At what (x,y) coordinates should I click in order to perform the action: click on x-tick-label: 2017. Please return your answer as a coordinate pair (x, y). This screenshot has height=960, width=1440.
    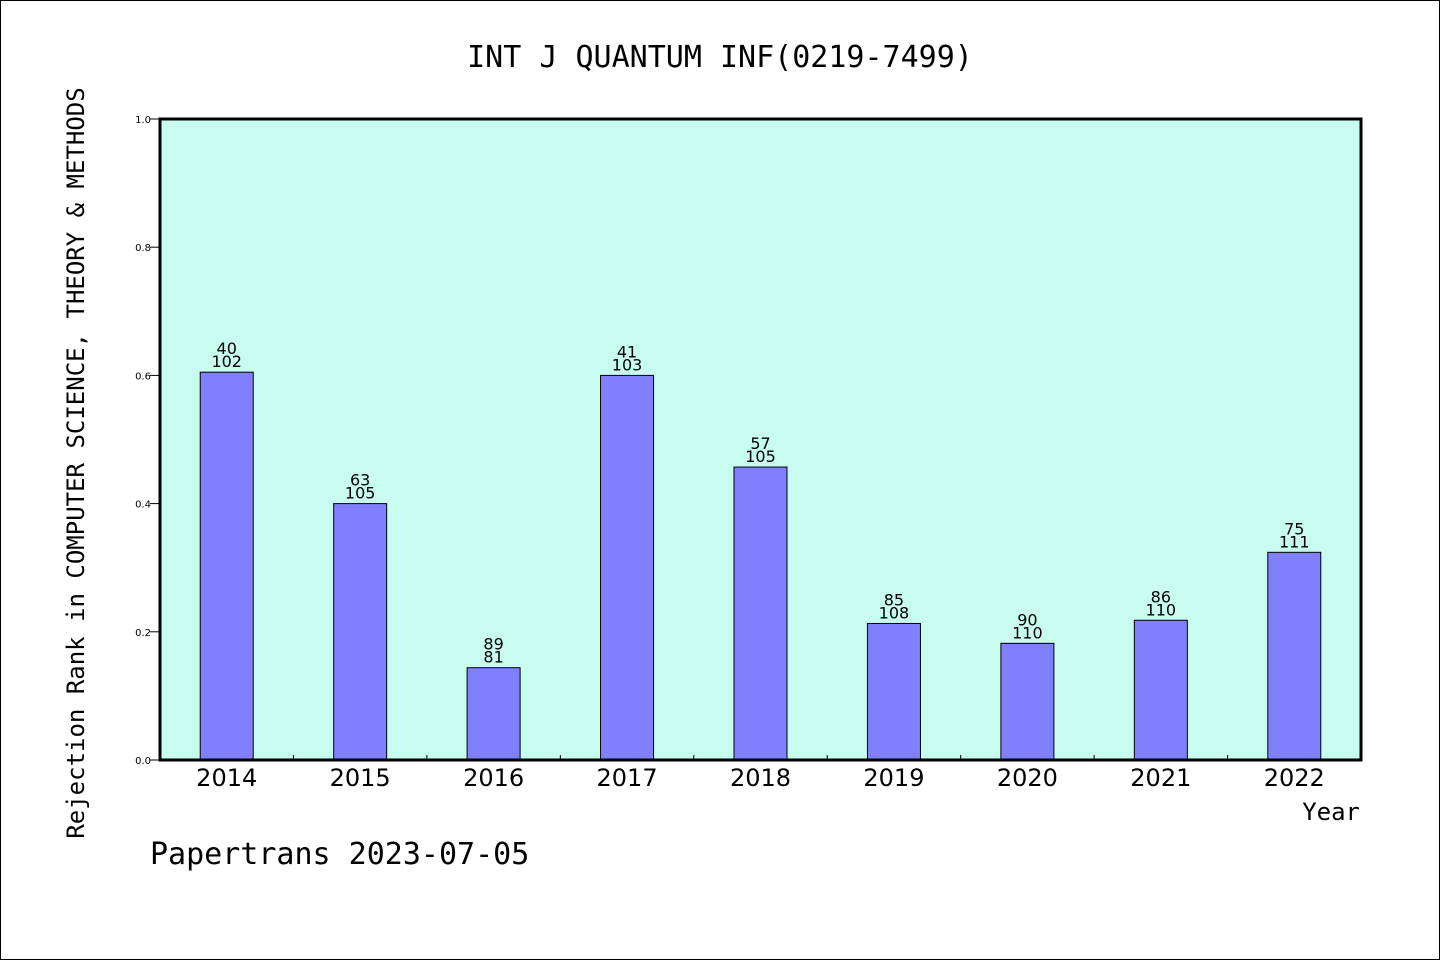
    Looking at the image, I should click on (627, 778).